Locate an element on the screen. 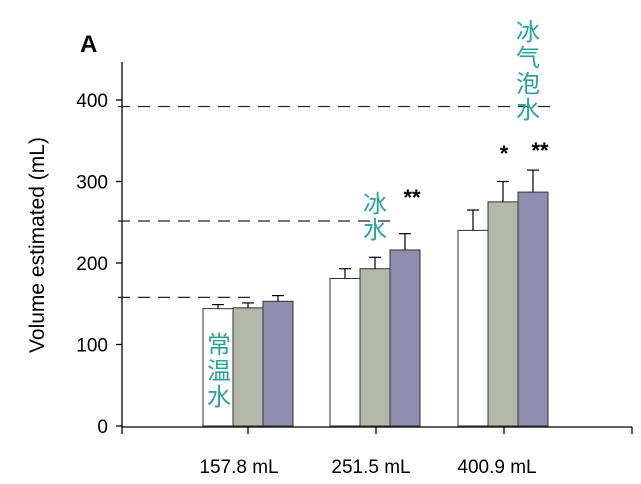 The image size is (641, 484). y-axis-label: Volume estimated (mL) is located at coordinates (37, 245).